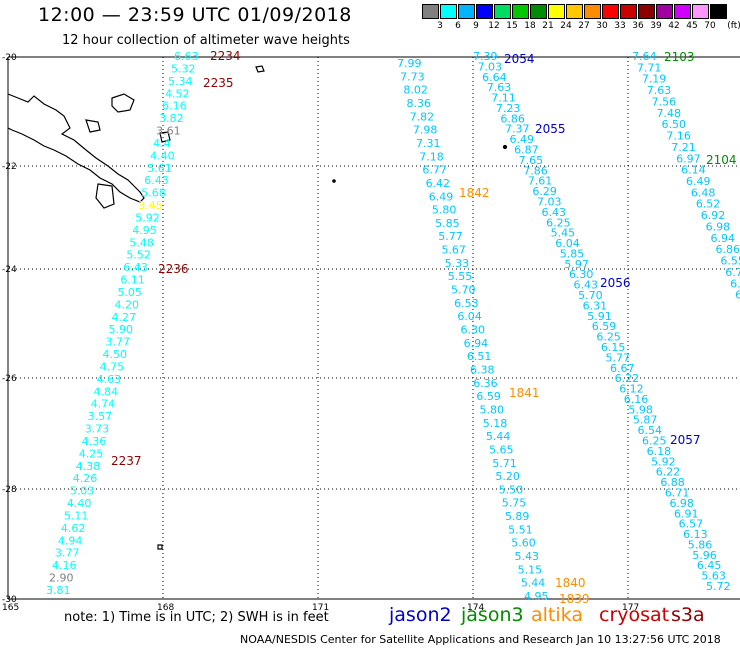 The height and width of the screenshot is (650, 740). I want to click on latitude-label: -20, so click(9, 58).